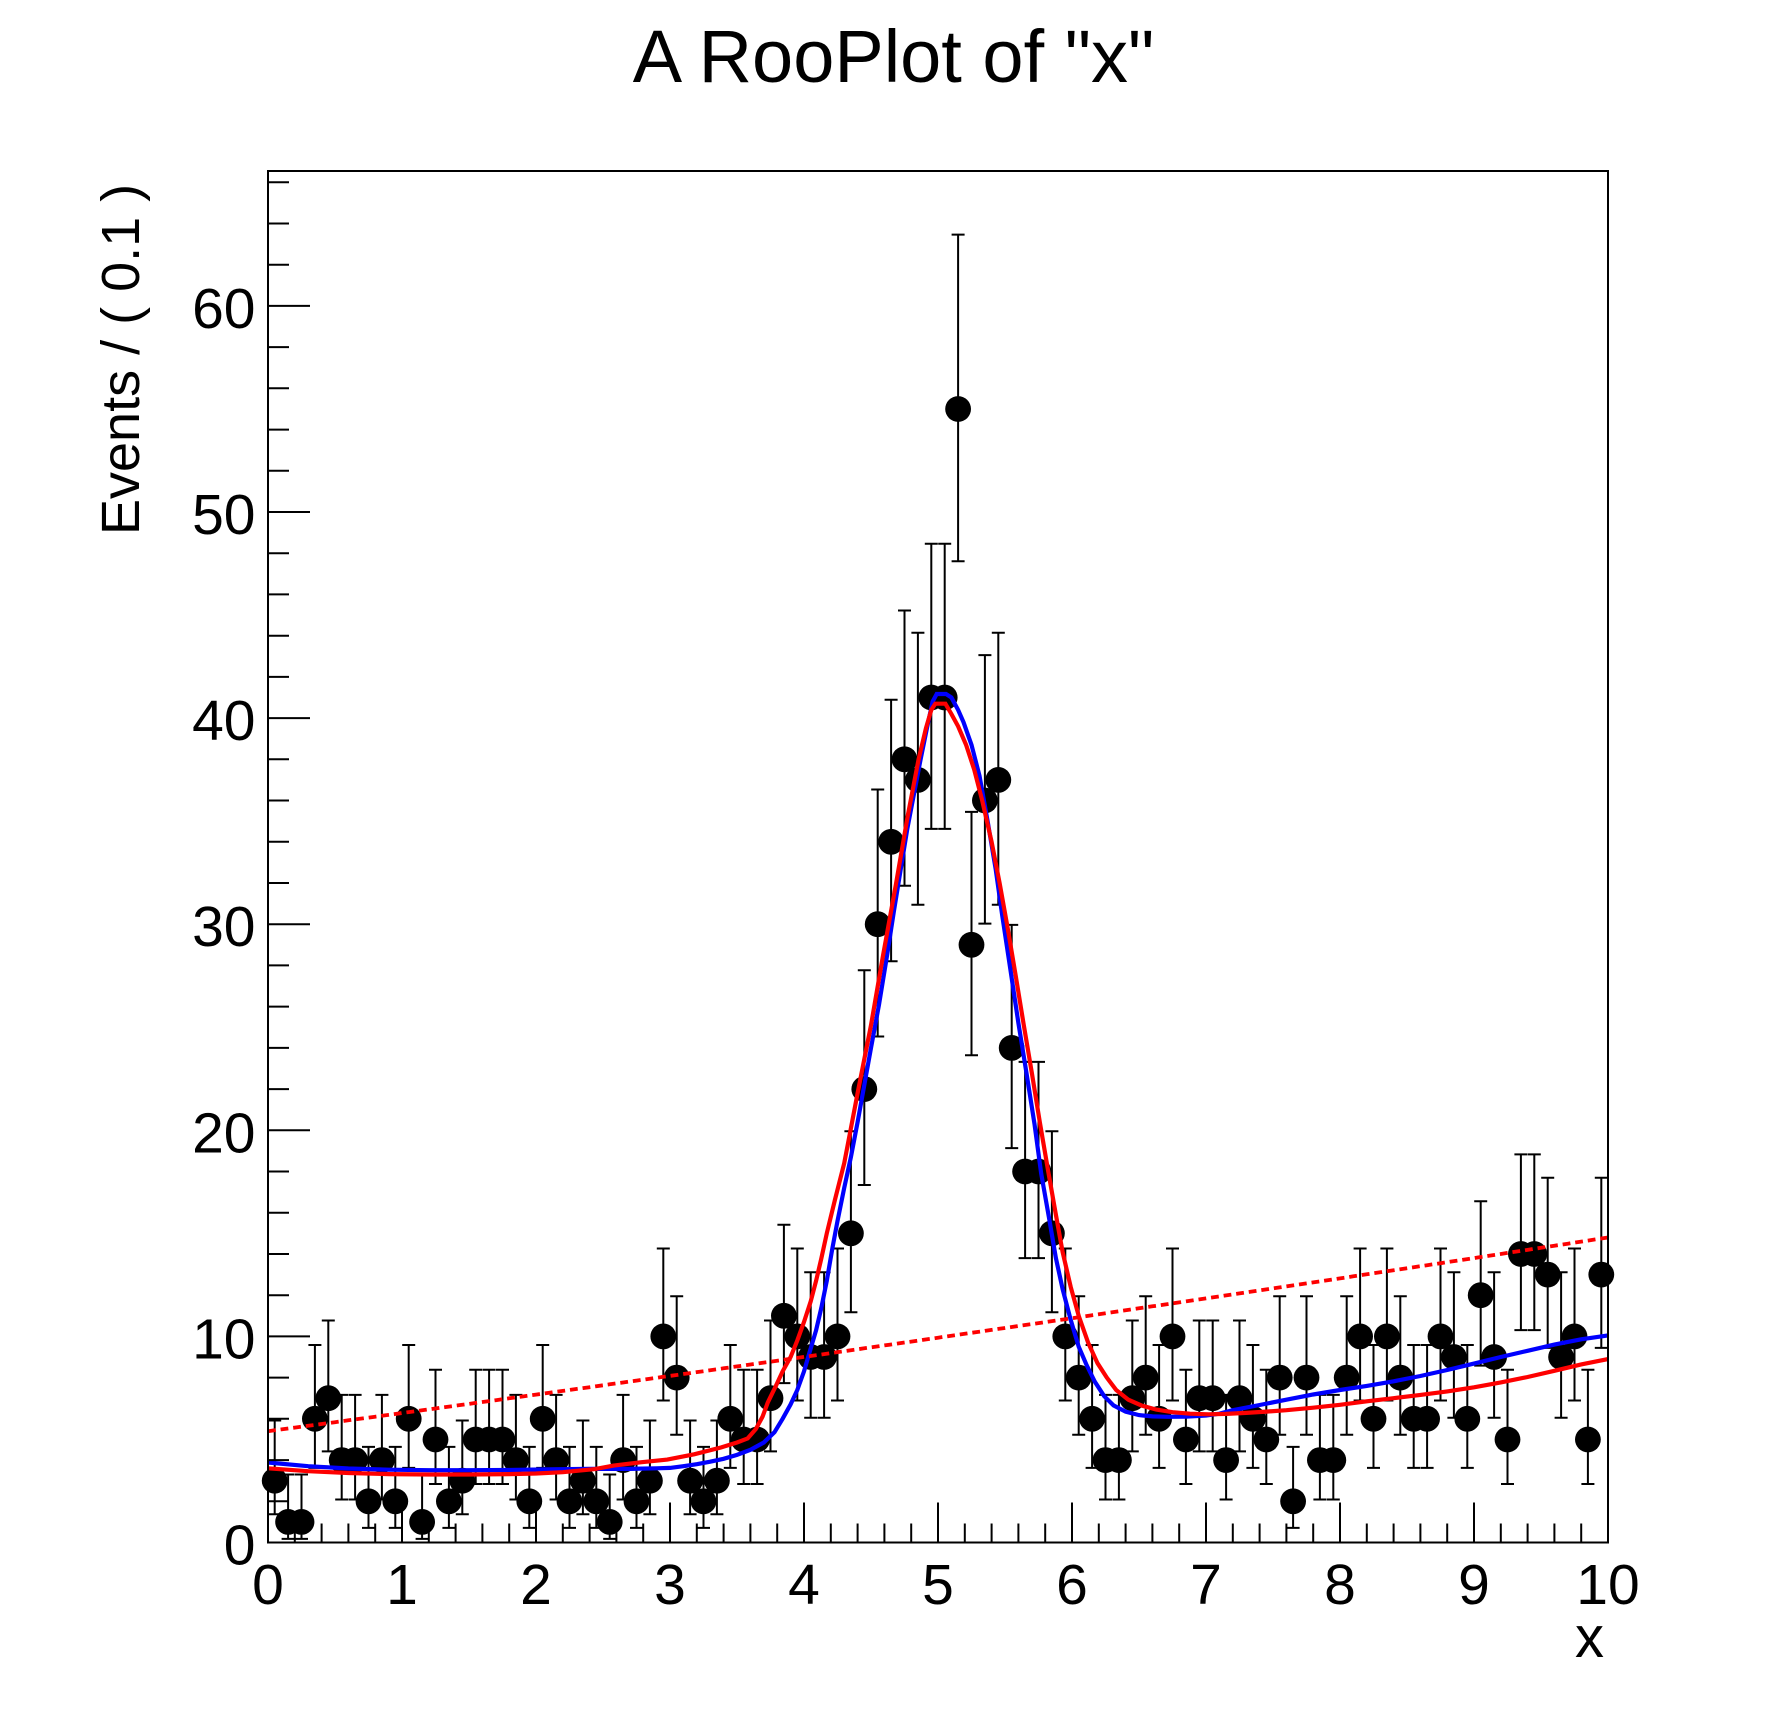 This screenshot has height=1716, width=1788. I want to click on svg-text: 7, so click(1206, 1585).